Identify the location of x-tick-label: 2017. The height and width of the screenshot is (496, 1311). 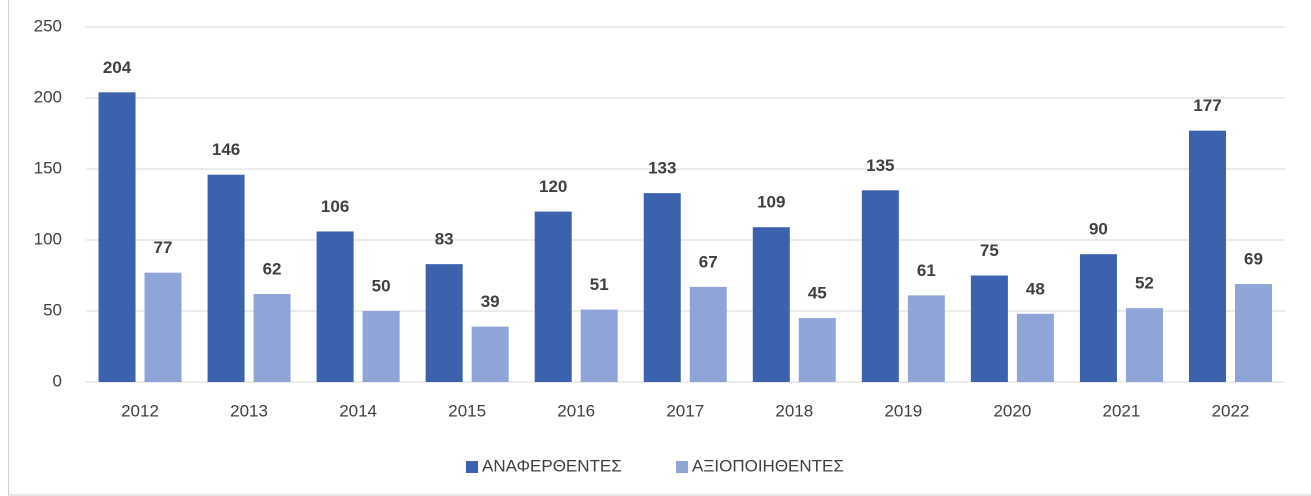
(685, 410).